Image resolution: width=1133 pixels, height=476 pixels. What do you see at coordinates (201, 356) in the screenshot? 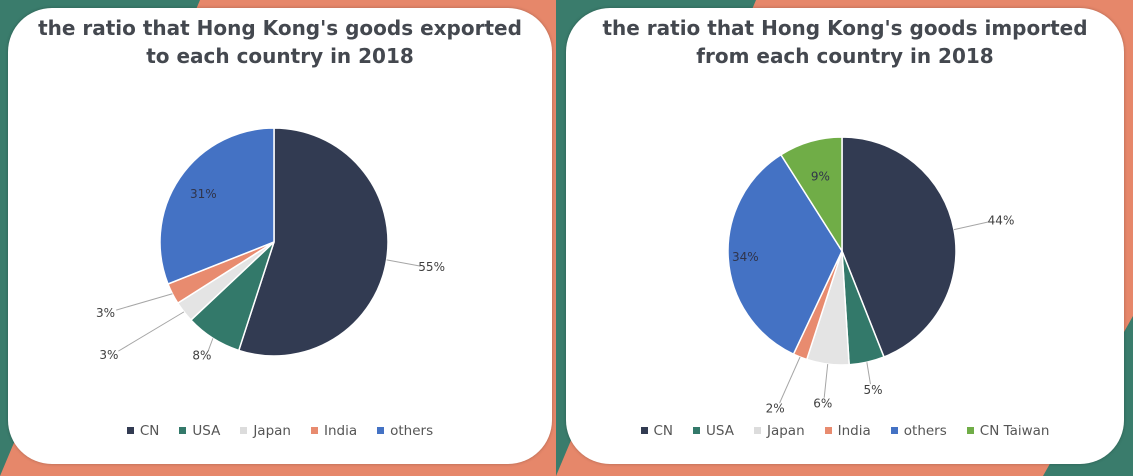
I see `data-label-usa: 8%` at bounding box center [201, 356].